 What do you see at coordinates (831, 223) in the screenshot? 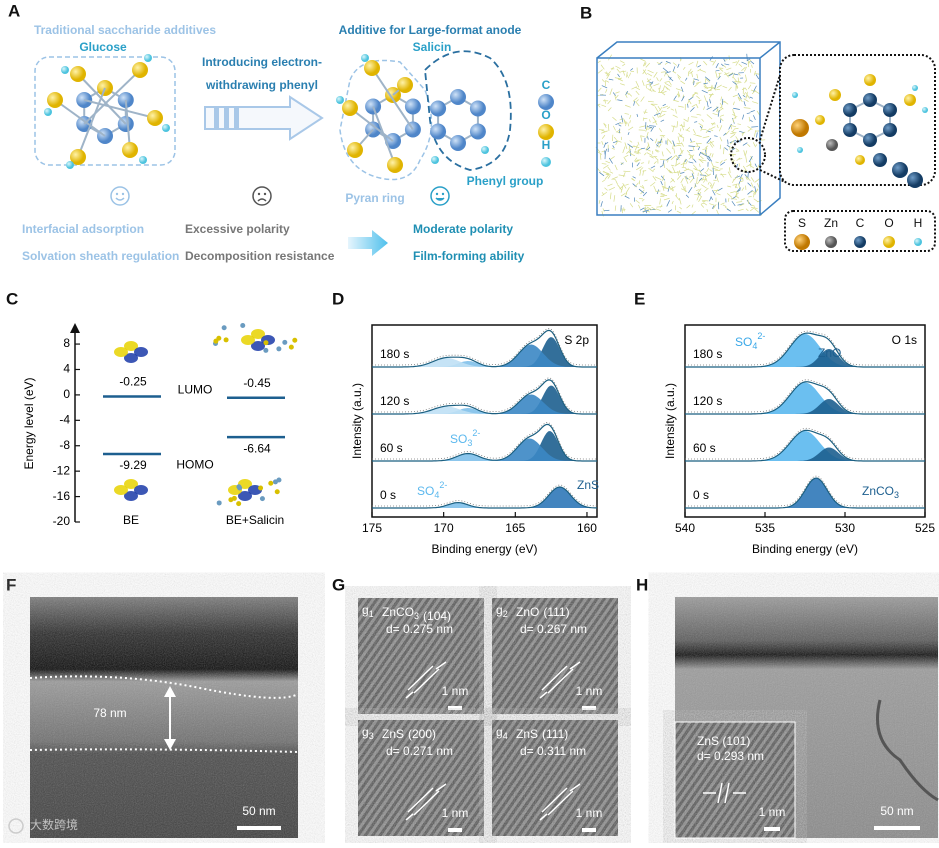
I see `legend-label: Zn` at bounding box center [831, 223].